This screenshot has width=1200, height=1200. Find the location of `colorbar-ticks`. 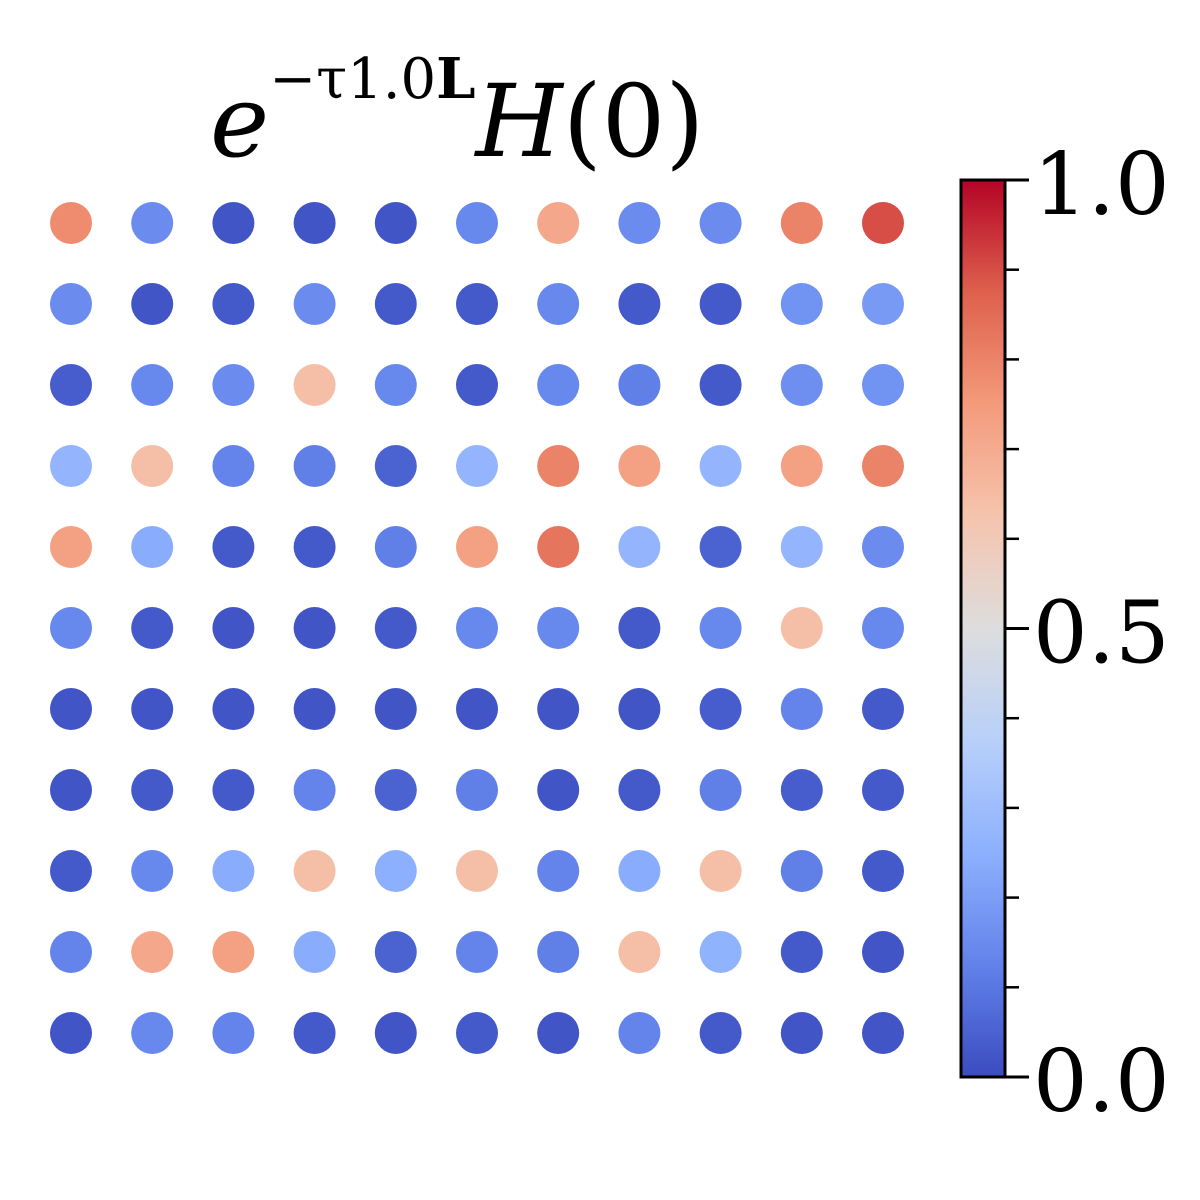

colorbar-ticks is located at coordinates (1017, 628).